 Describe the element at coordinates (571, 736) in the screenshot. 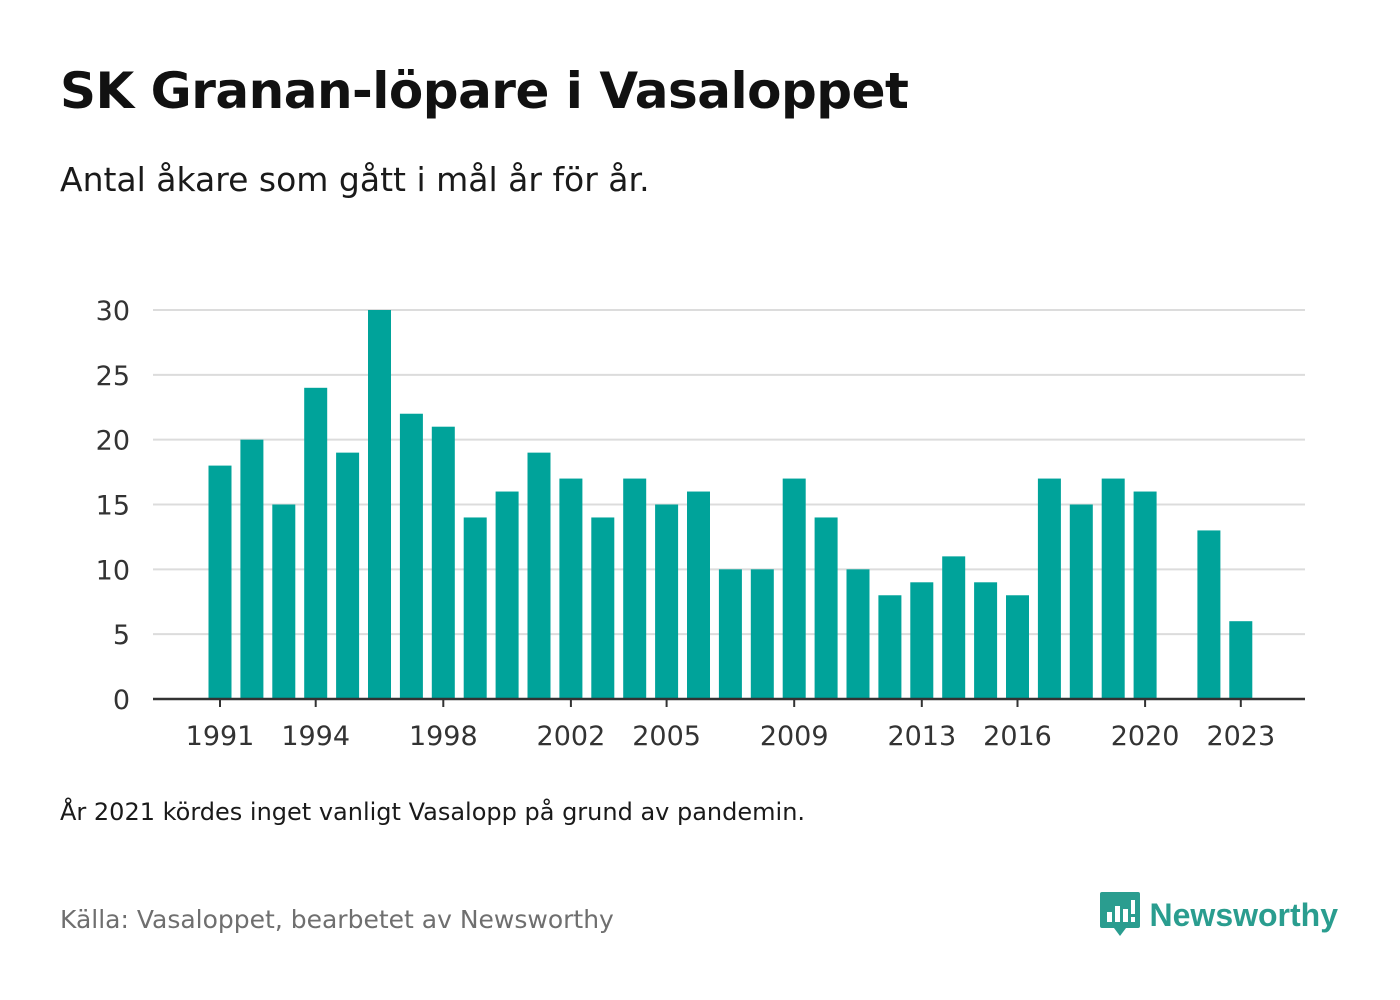

I see `x-tick-label: 2002` at that location.